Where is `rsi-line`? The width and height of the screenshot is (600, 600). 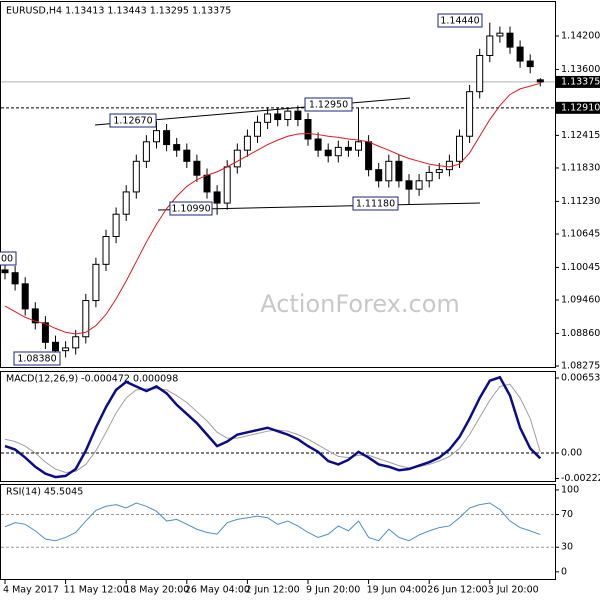
rsi-line is located at coordinates (272, 522).